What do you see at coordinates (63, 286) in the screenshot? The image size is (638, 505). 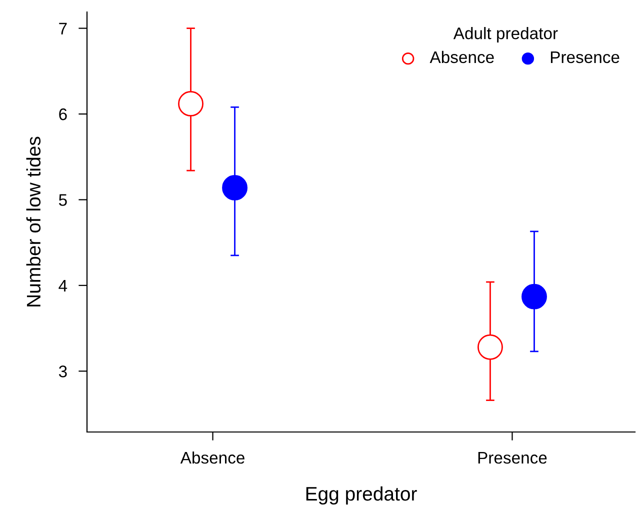 I see `y-tick-label: 4` at bounding box center [63, 286].